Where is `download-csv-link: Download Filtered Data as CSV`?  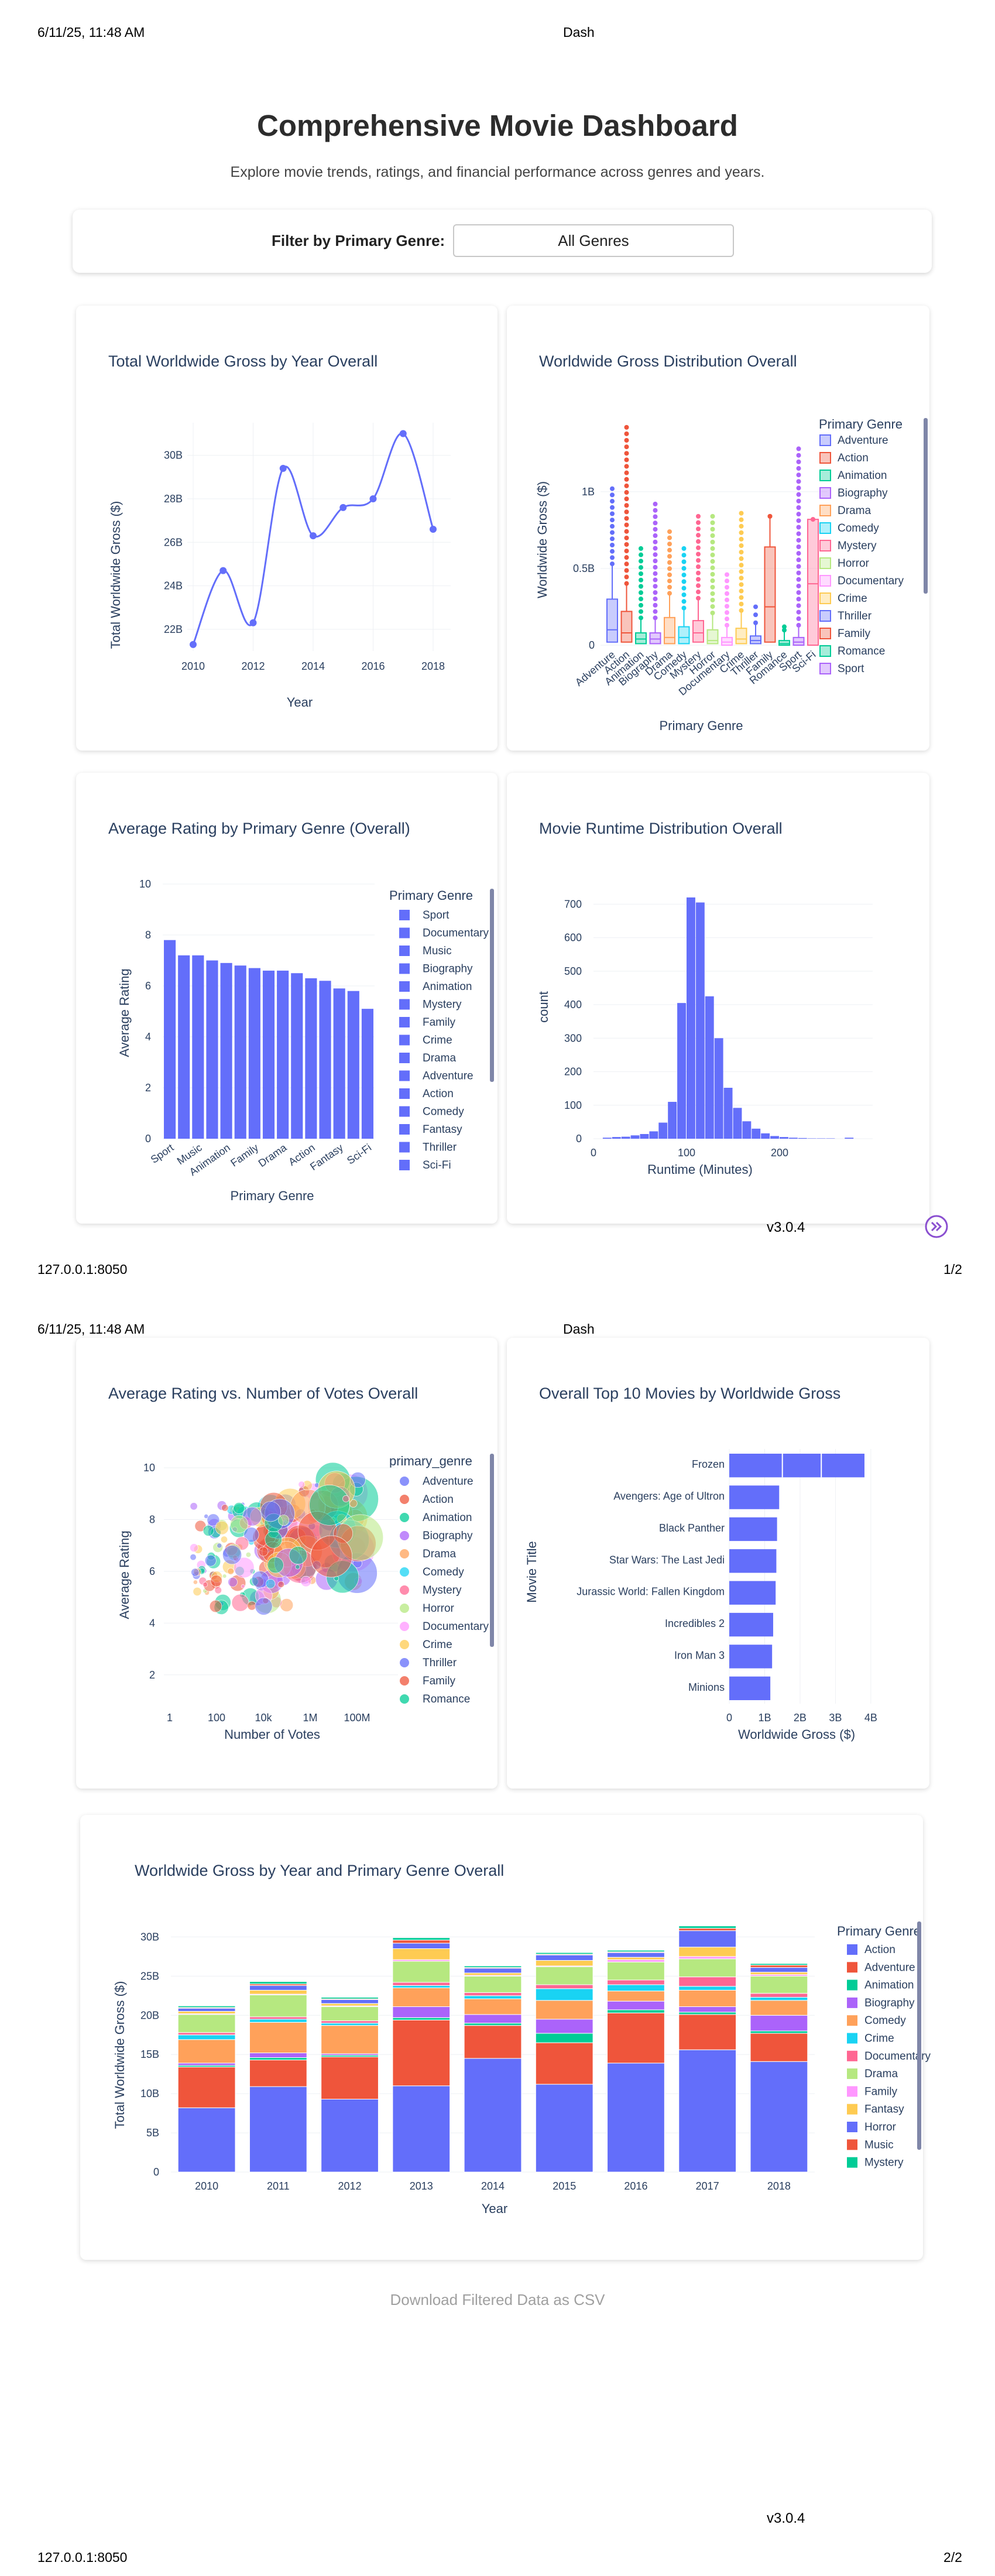
download-csv-link: Download Filtered Data as CSV is located at coordinates (497, 2299).